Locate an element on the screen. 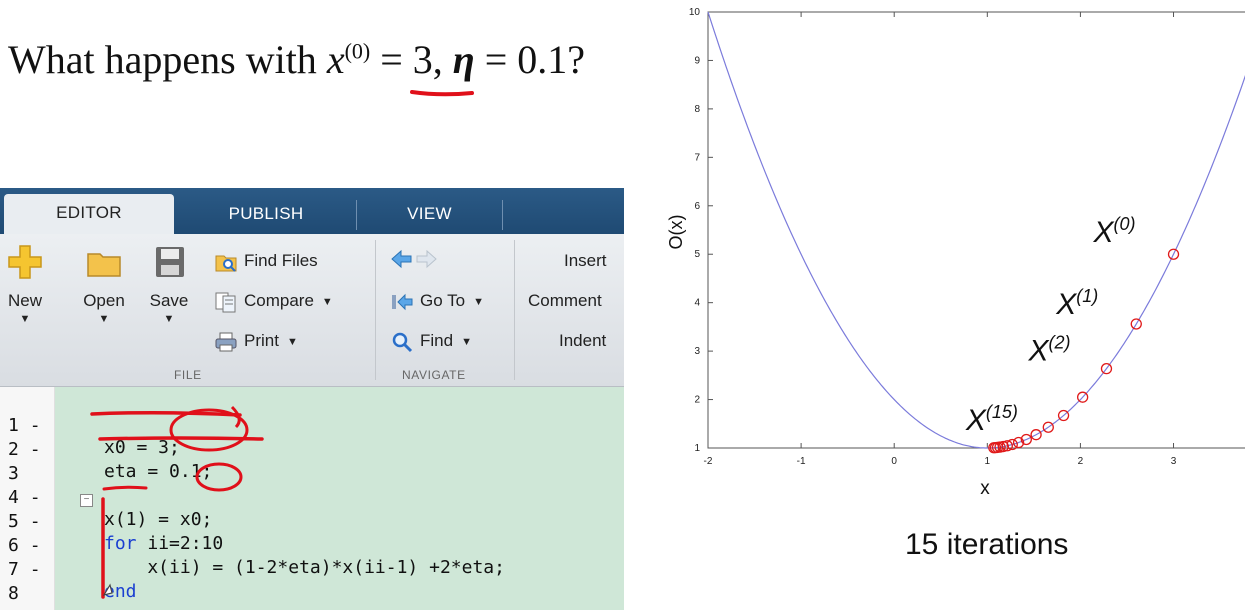 Image resolution: width=1245 pixels, height=610 pixels. line-number: 4 - is located at coordinates (24, 497).